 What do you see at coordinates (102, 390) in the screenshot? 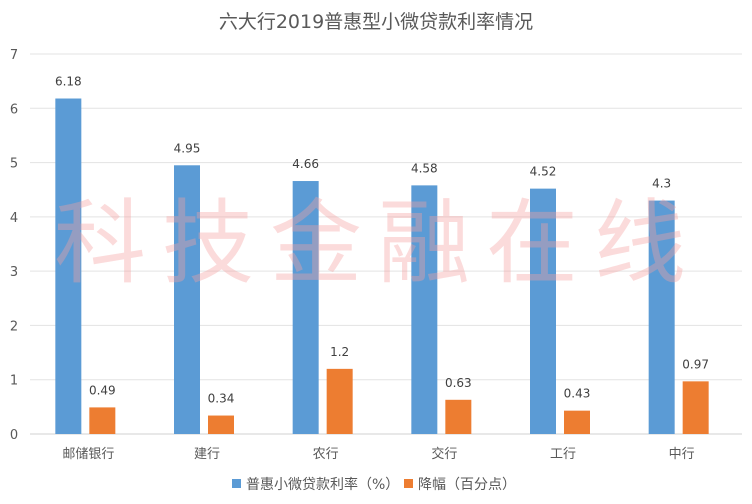
I see `data-label: 0.49` at bounding box center [102, 390].